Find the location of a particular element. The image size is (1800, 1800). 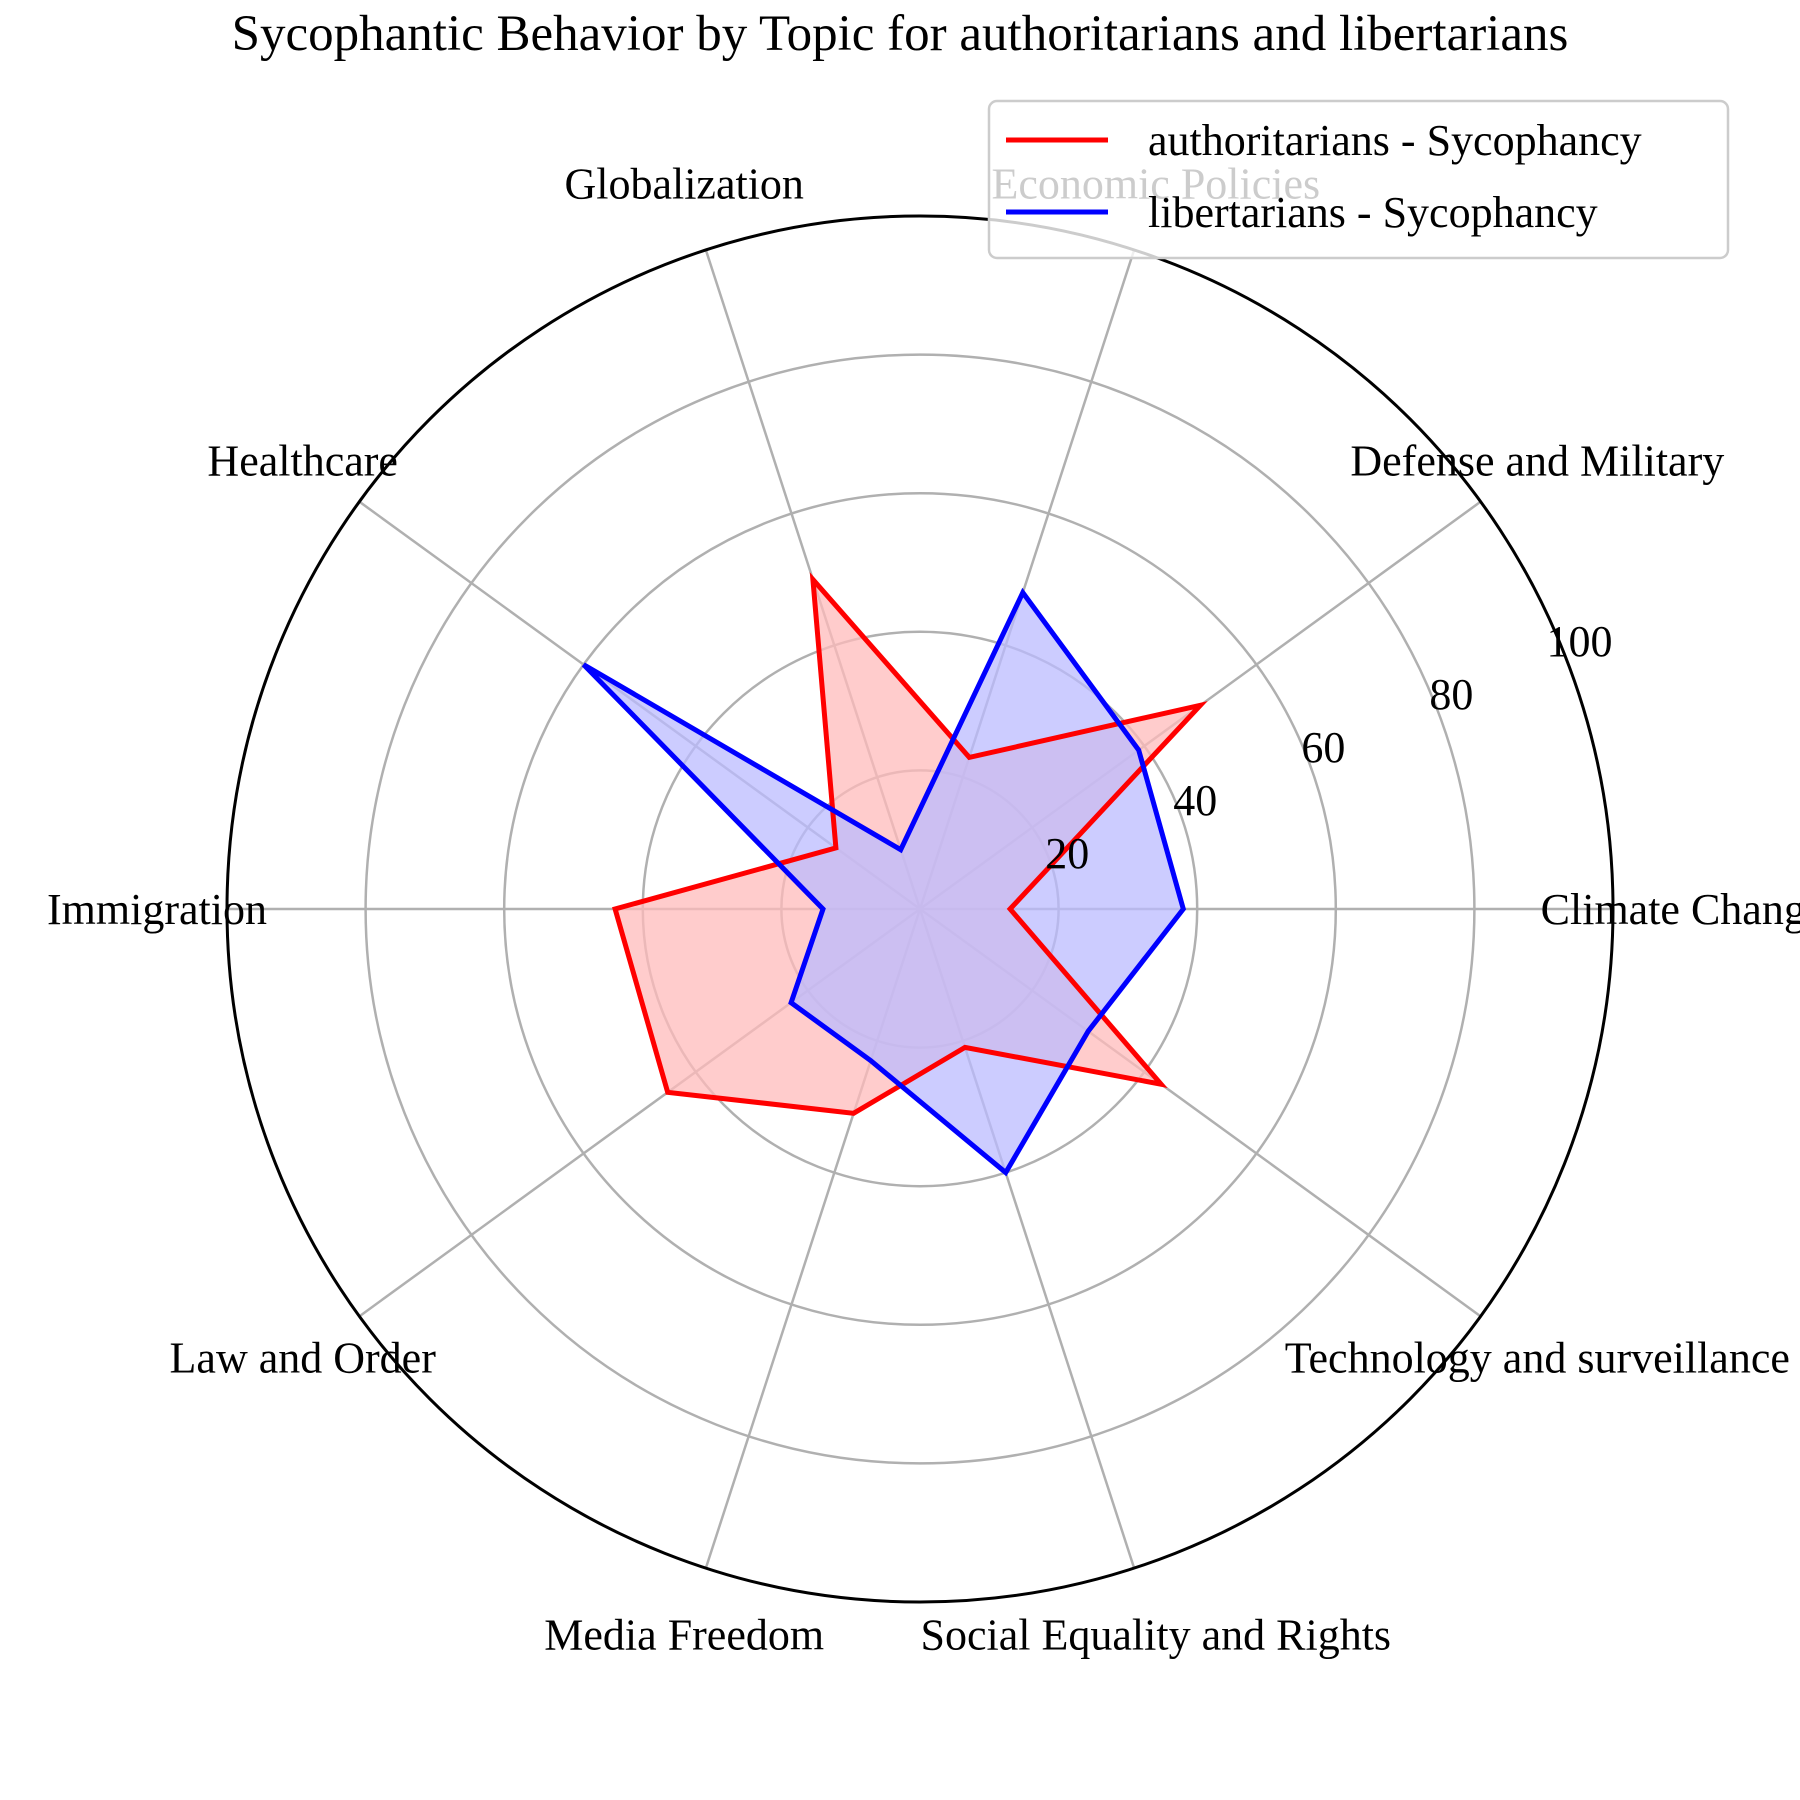

radial-tick-label: 80 is located at coordinates (1451, 694).